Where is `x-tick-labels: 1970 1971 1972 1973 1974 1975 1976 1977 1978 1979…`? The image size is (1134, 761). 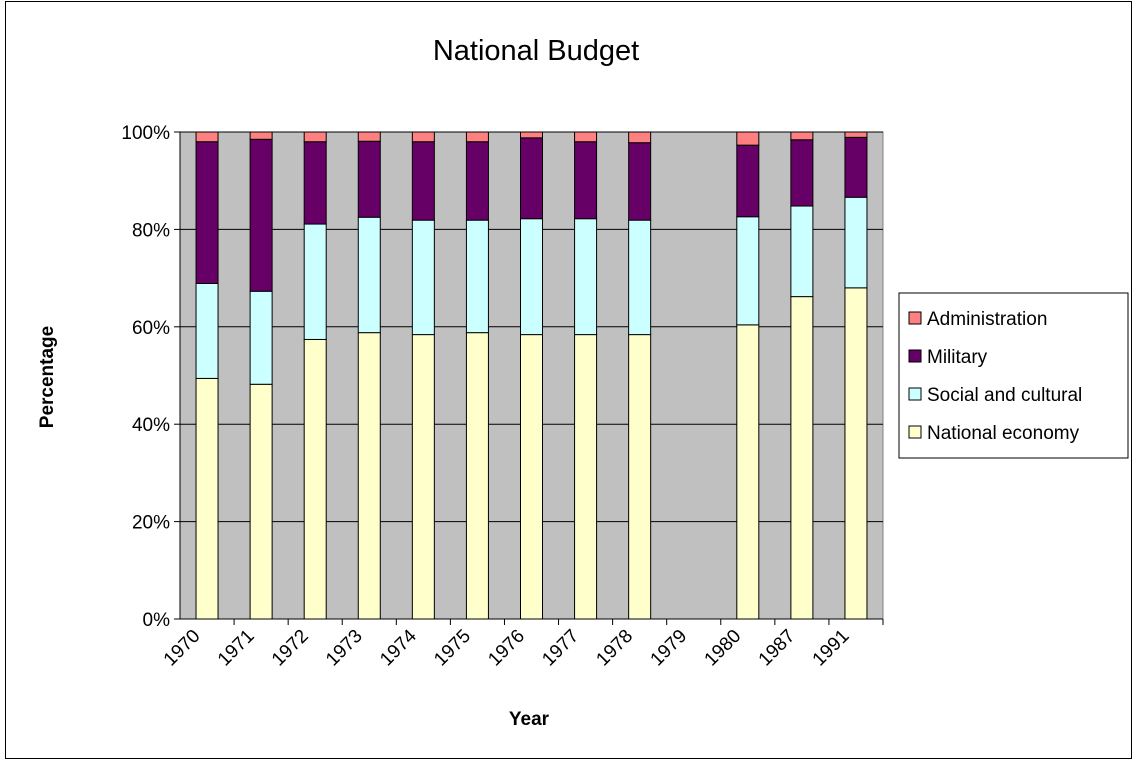
x-tick-labels: 1970 1971 1972 1973 1974 1975 1976 1977 1978 1979… is located at coordinates (507, 647).